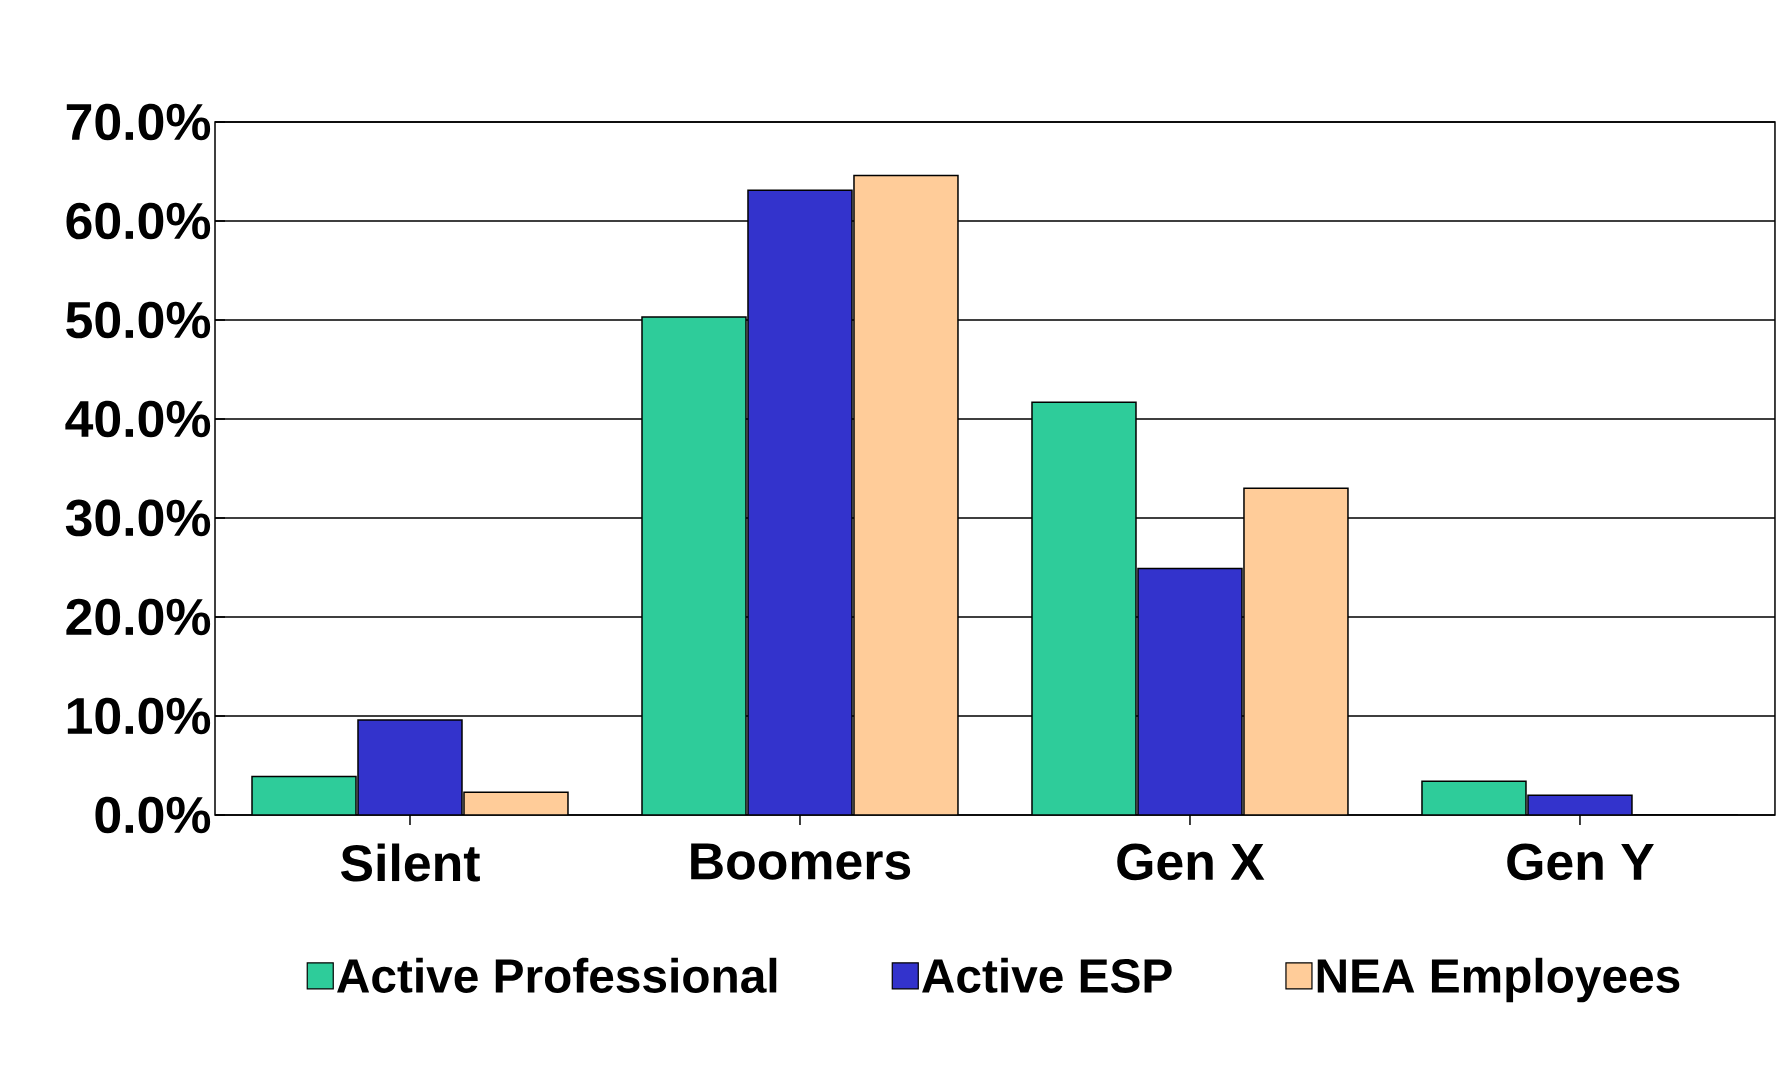 The height and width of the screenshot is (1089, 1790). Describe the element at coordinates (138, 221) in the screenshot. I see `y-tick-label: 60.0%` at that location.